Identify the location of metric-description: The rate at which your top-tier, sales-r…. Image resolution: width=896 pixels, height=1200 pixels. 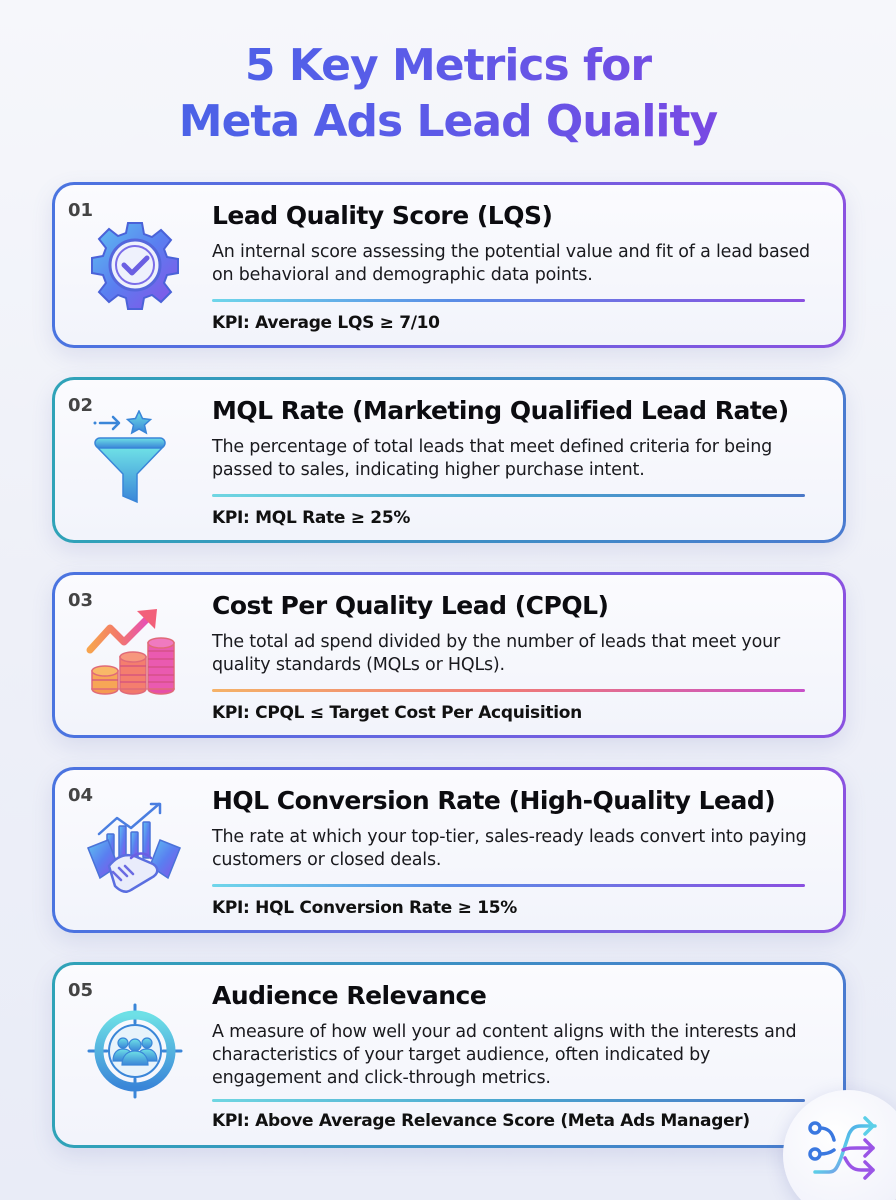
(509, 848).